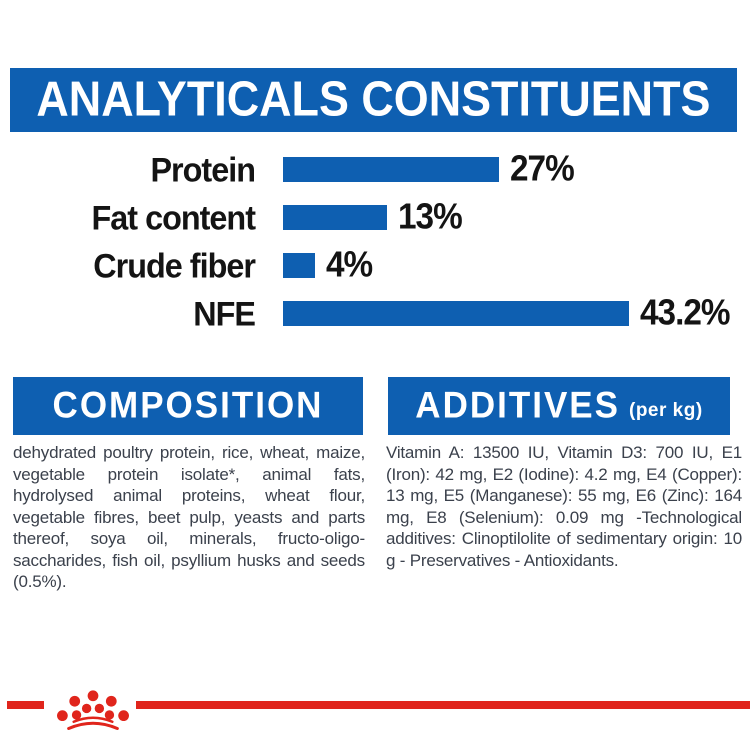 This screenshot has width=750, height=750. What do you see at coordinates (375, 265) in the screenshot?
I see `chart-row-crude-fiber: Crude fiber 4%` at bounding box center [375, 265].